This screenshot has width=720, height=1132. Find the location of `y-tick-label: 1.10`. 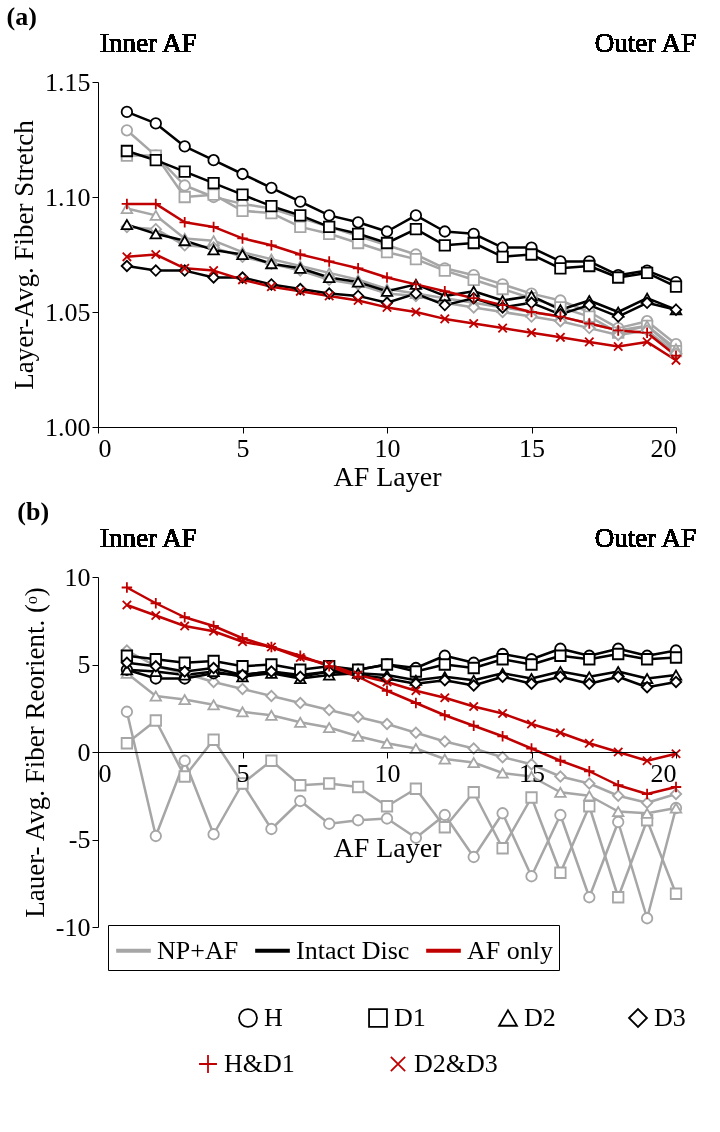

y-tick-label: 1.10 is located at coordinates (68, 197).